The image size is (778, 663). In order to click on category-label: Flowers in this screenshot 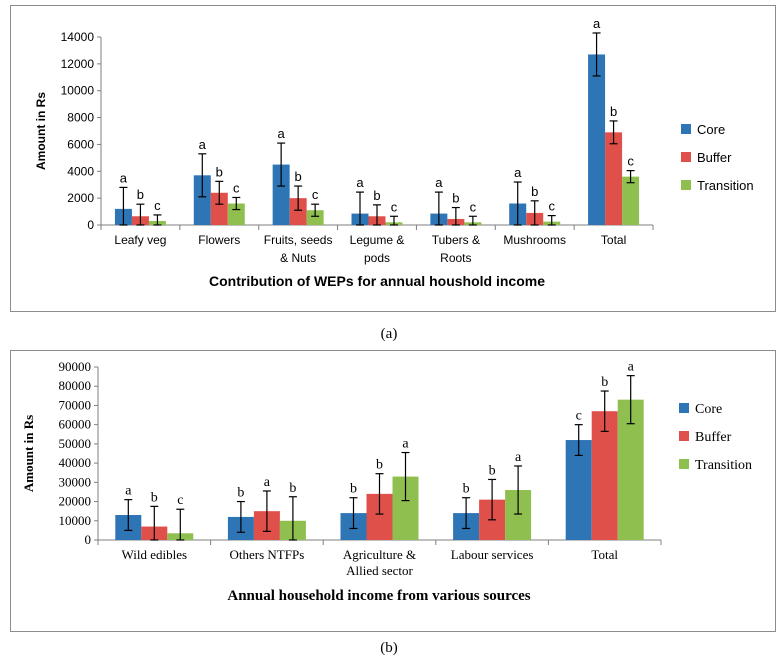, I will do `click(219, 240)`.